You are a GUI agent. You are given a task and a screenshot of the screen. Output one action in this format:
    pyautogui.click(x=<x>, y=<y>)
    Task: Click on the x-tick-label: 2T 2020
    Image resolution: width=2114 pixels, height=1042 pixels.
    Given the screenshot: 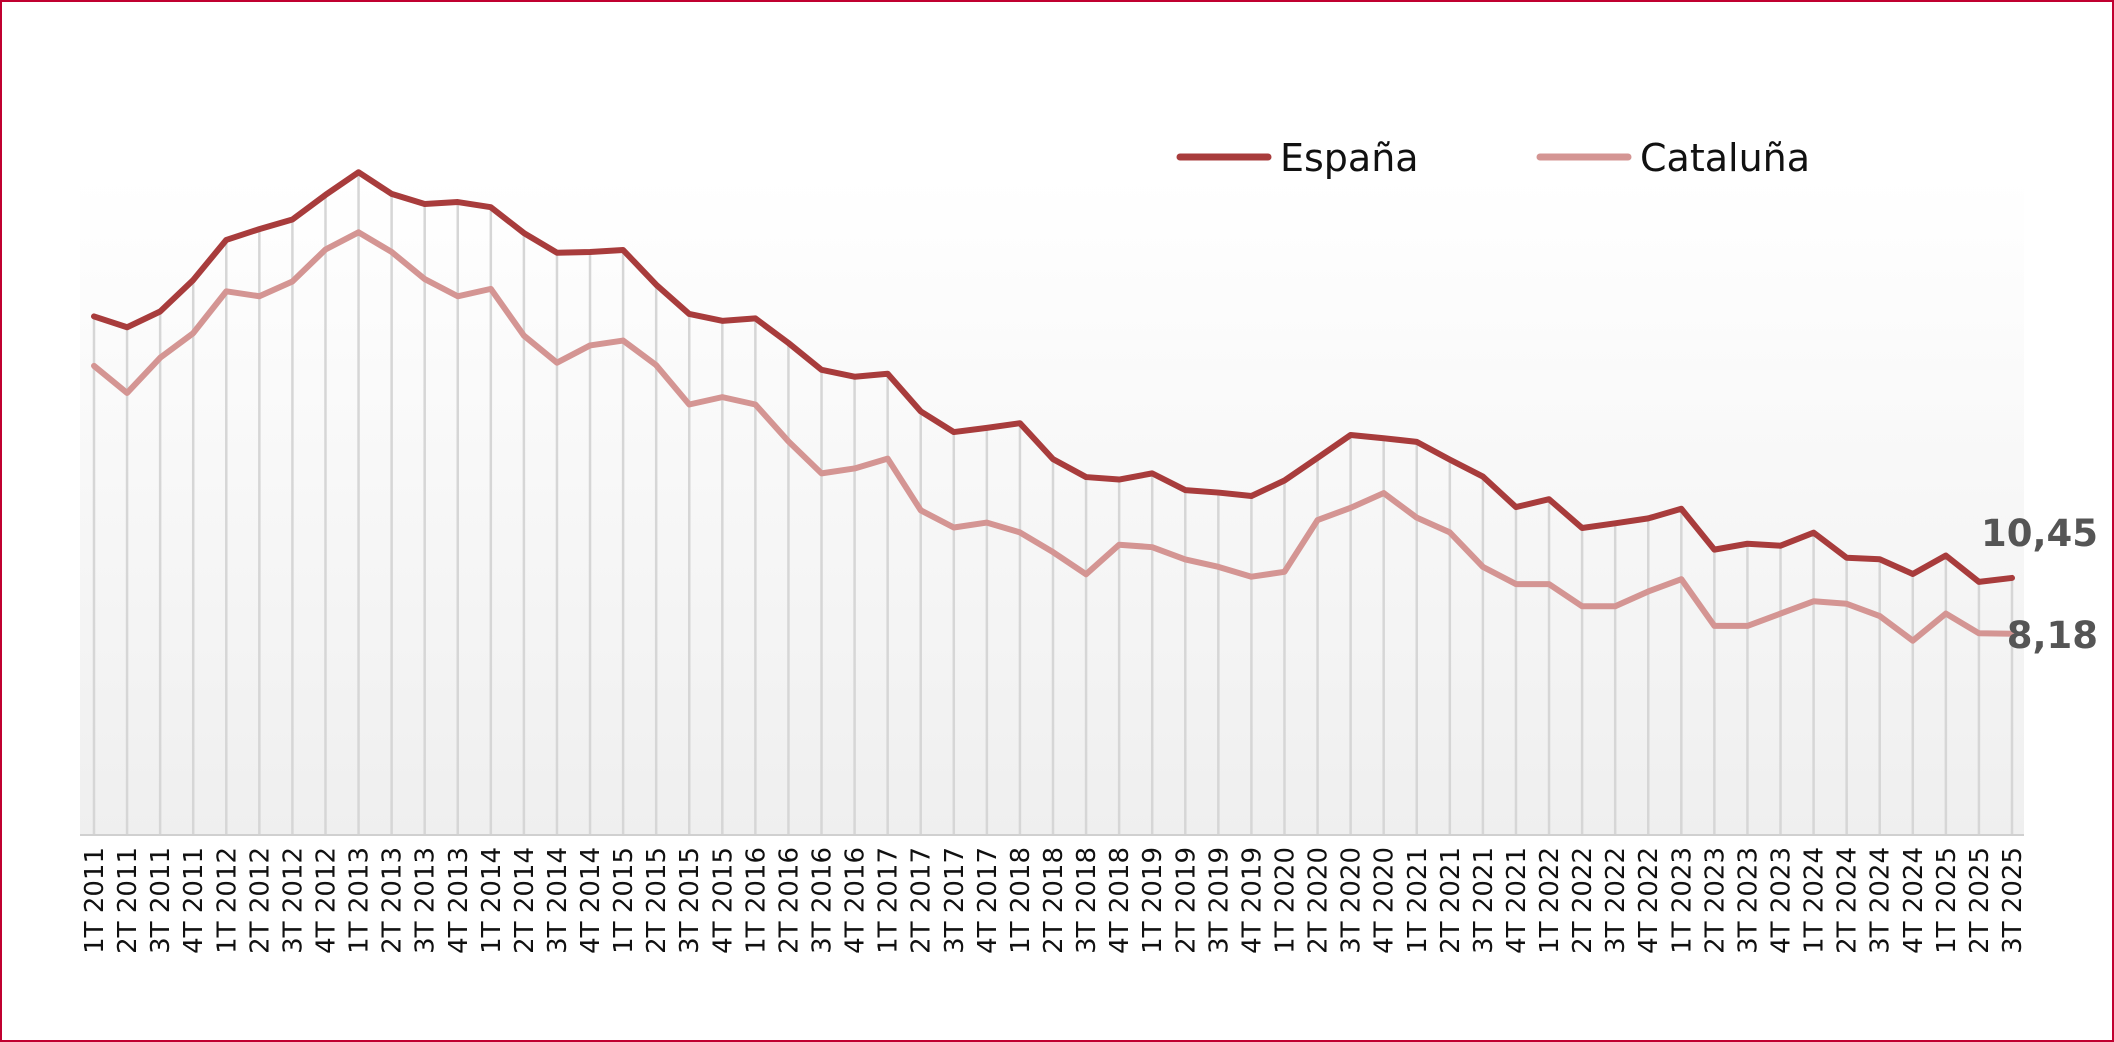 What is the action you would take?
    pyautogui.click(x=1319, y=900)
    